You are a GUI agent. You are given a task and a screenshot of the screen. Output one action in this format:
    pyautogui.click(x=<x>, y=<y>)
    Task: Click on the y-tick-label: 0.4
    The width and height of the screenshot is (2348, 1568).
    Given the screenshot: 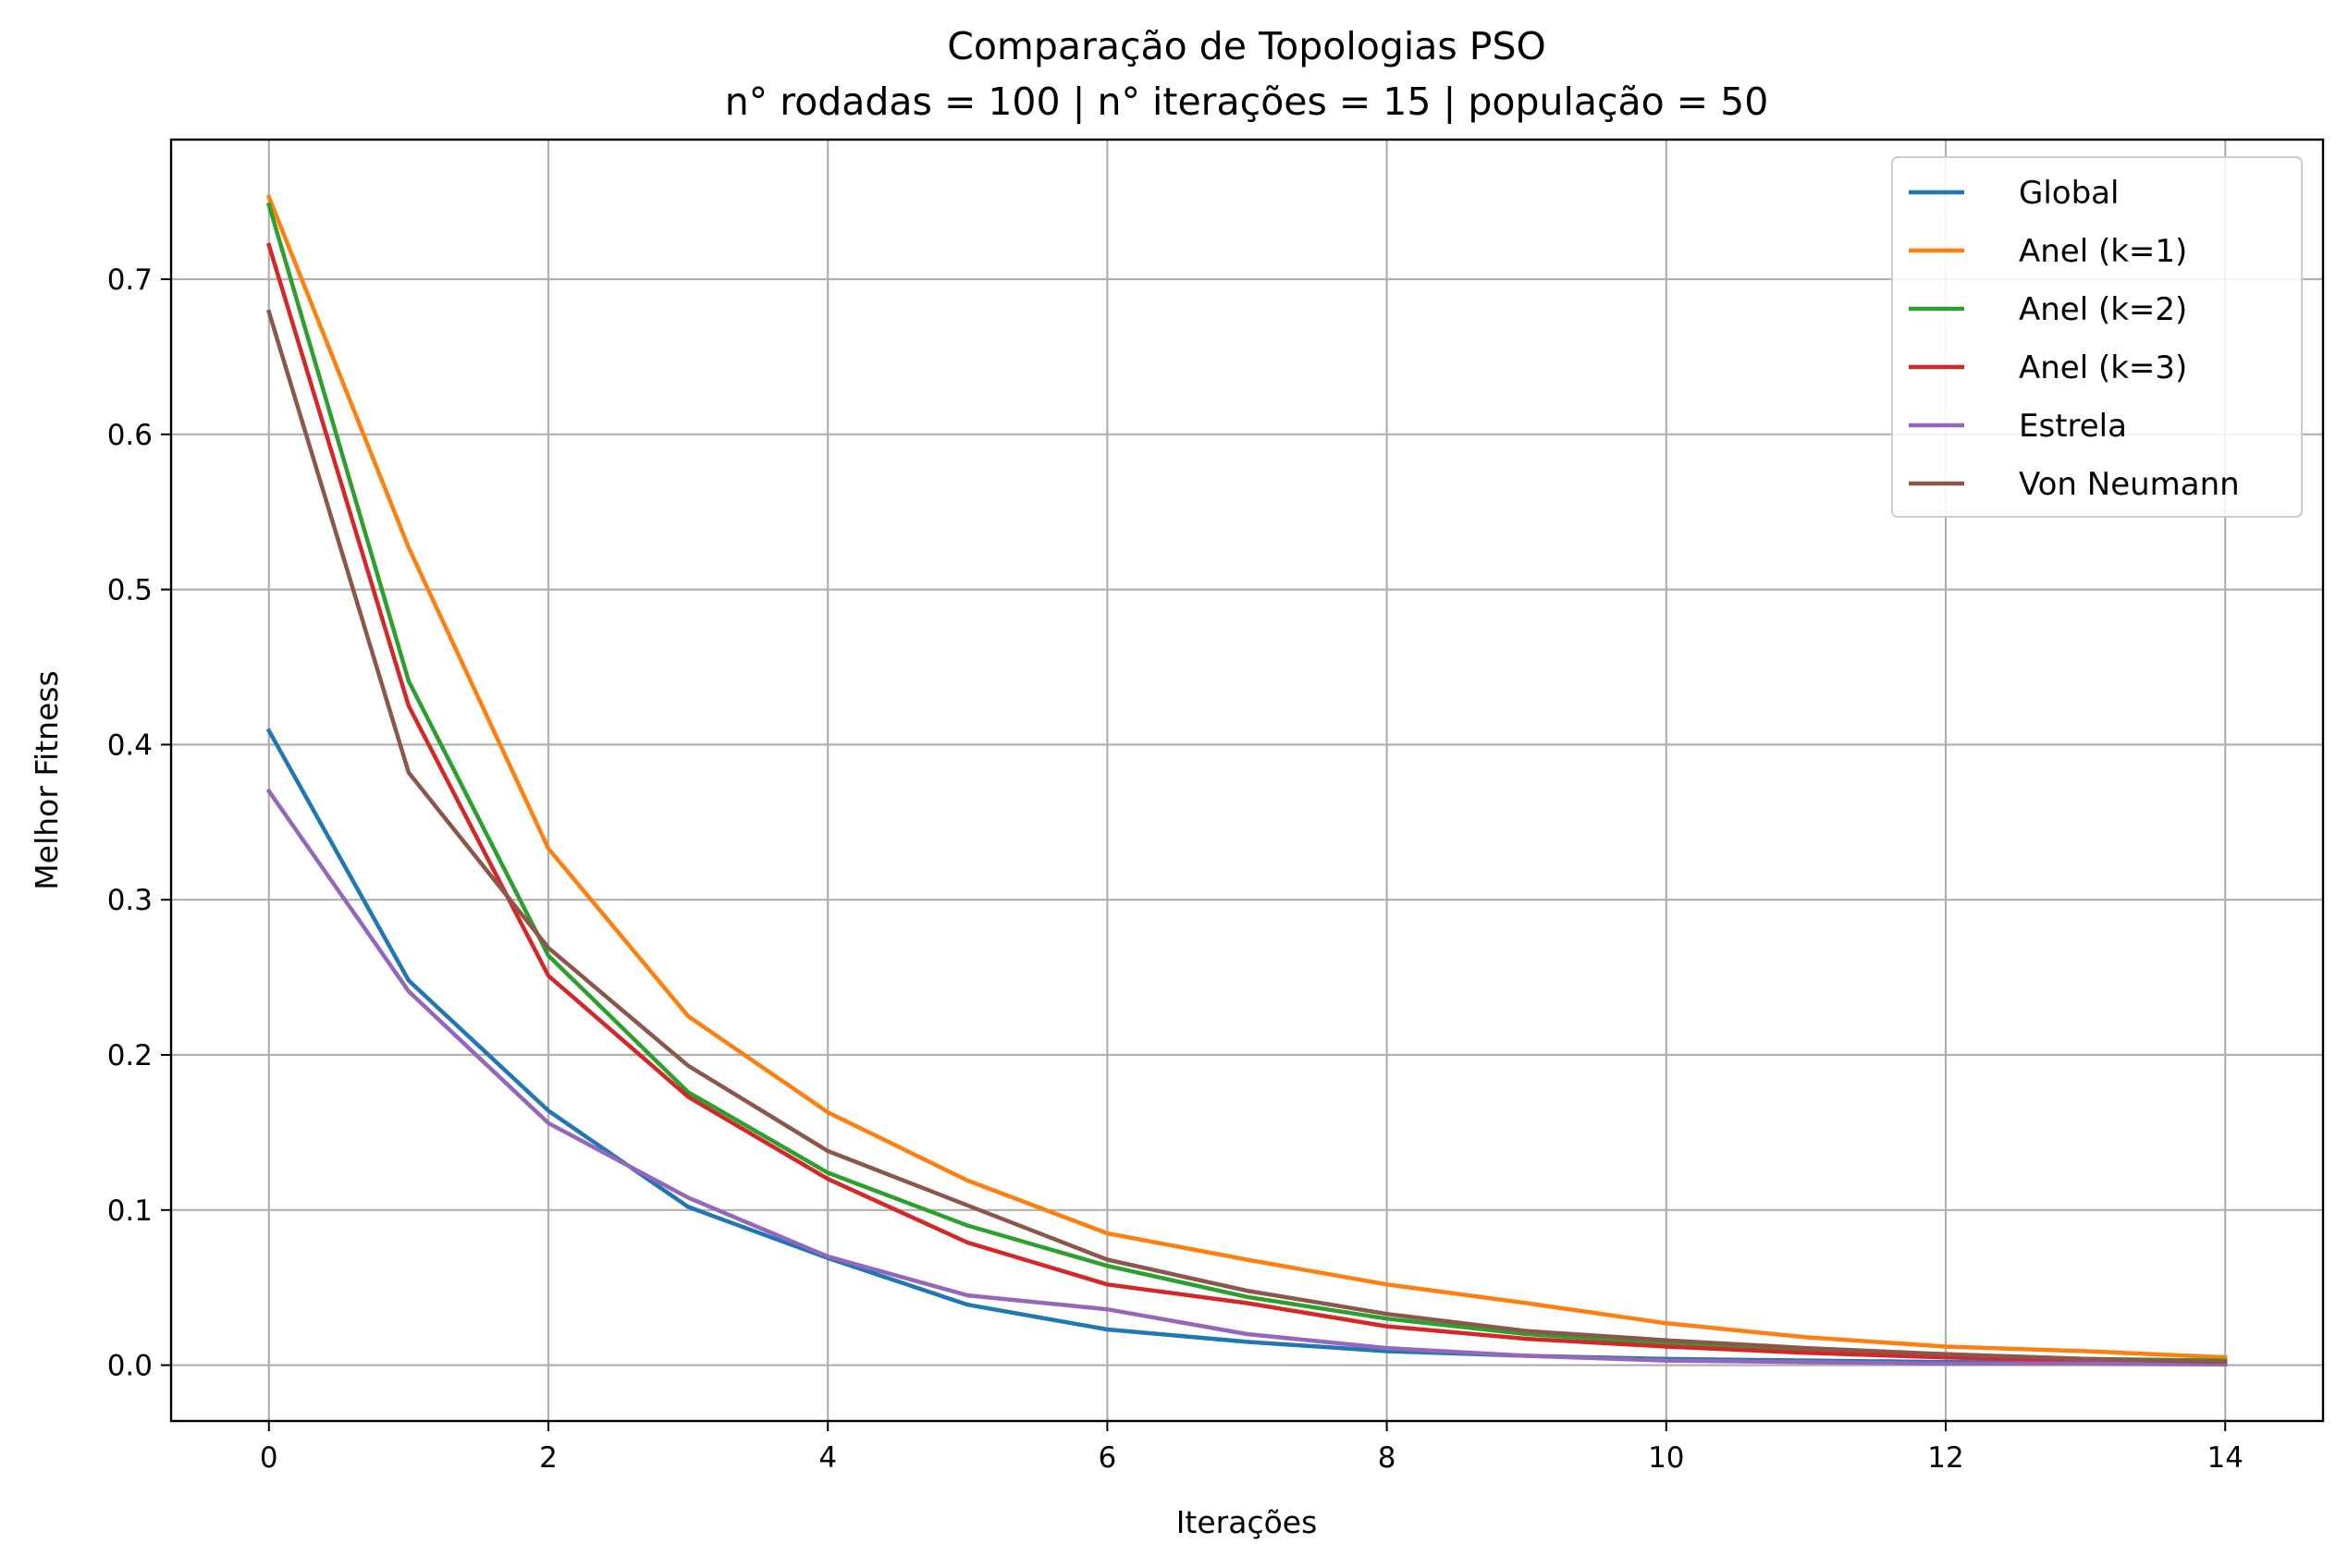 What is the action you would take?
    pyautogui.click(x=130, y=745)
    